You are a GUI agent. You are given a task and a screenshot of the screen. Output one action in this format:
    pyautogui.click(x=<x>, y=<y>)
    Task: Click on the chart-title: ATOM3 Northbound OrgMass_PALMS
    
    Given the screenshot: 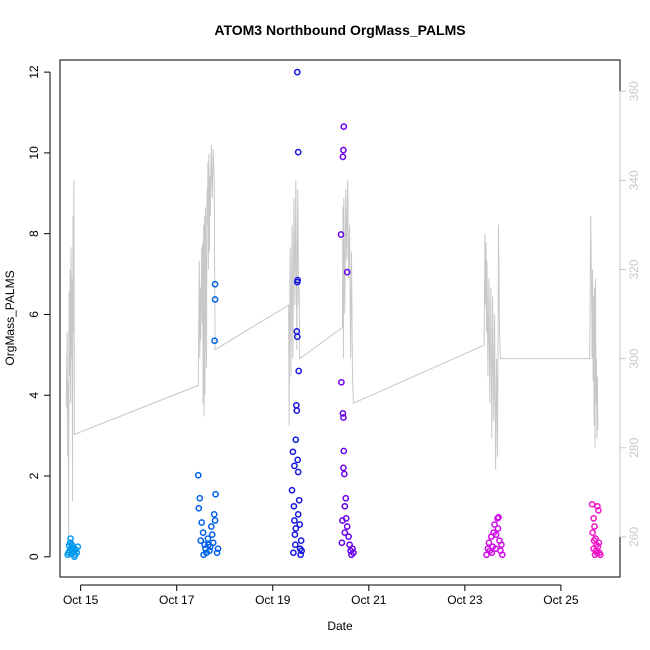 What is the action you would take?
    pyautogui.click(x=339, y=30)
    